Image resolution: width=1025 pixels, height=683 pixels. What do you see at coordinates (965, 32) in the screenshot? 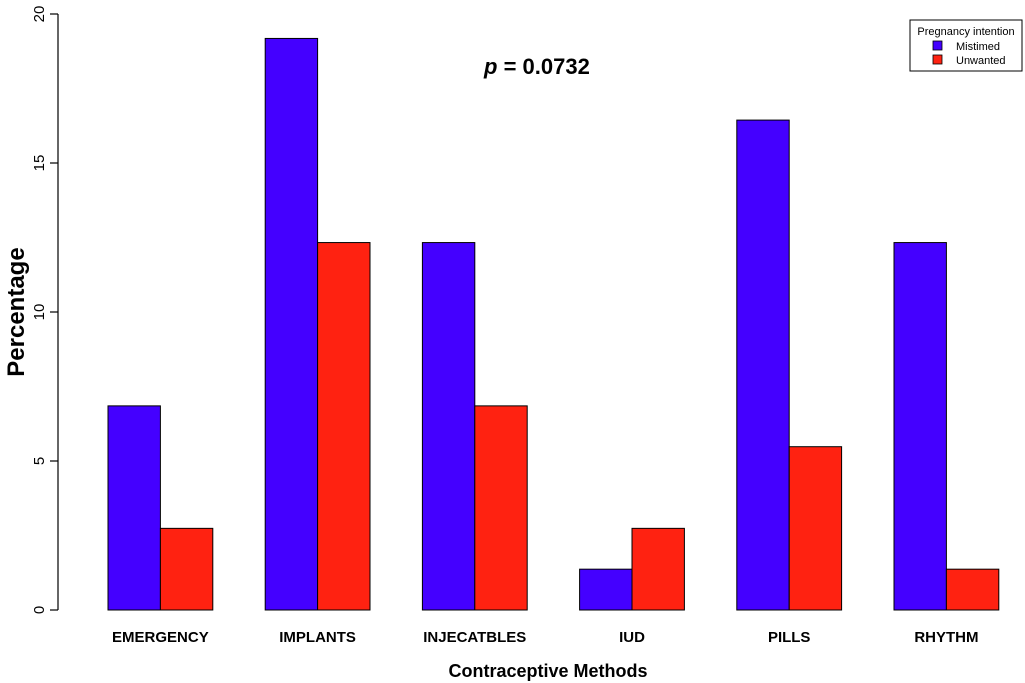
I see `legend-title: Pregnancy intention` at bounding box center [965, 32].